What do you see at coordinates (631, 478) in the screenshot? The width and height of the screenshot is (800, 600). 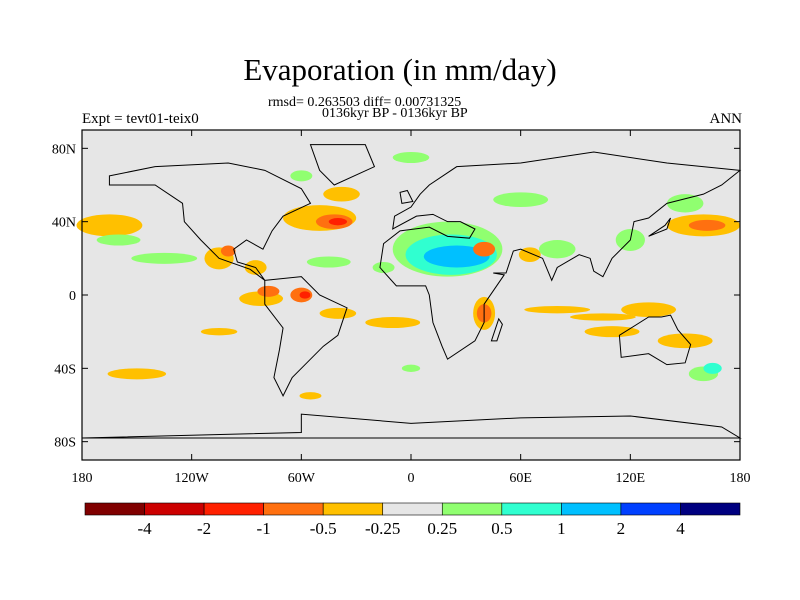 I see `lon-tick-label: 120E` at bounding box center [631, 478].